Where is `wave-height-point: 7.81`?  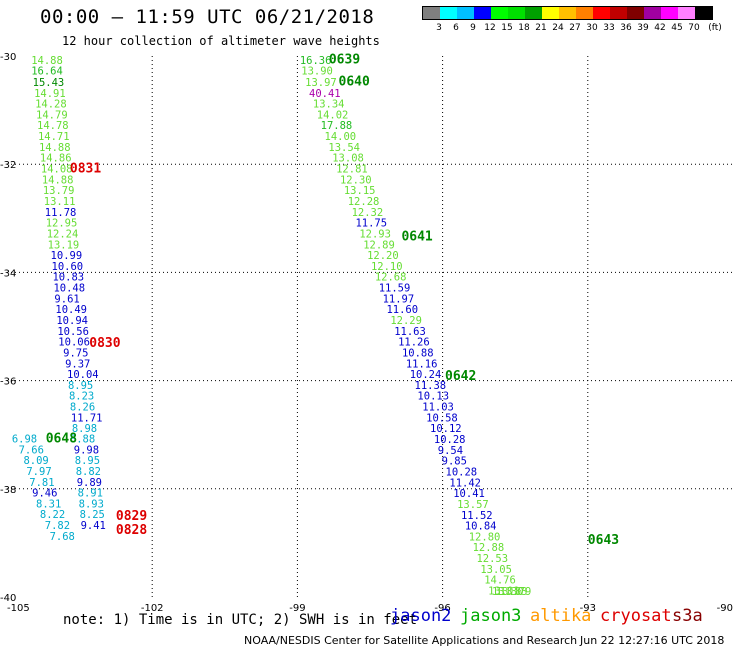 wave-height-point: 7.81 is located at coordinates (41, 483).